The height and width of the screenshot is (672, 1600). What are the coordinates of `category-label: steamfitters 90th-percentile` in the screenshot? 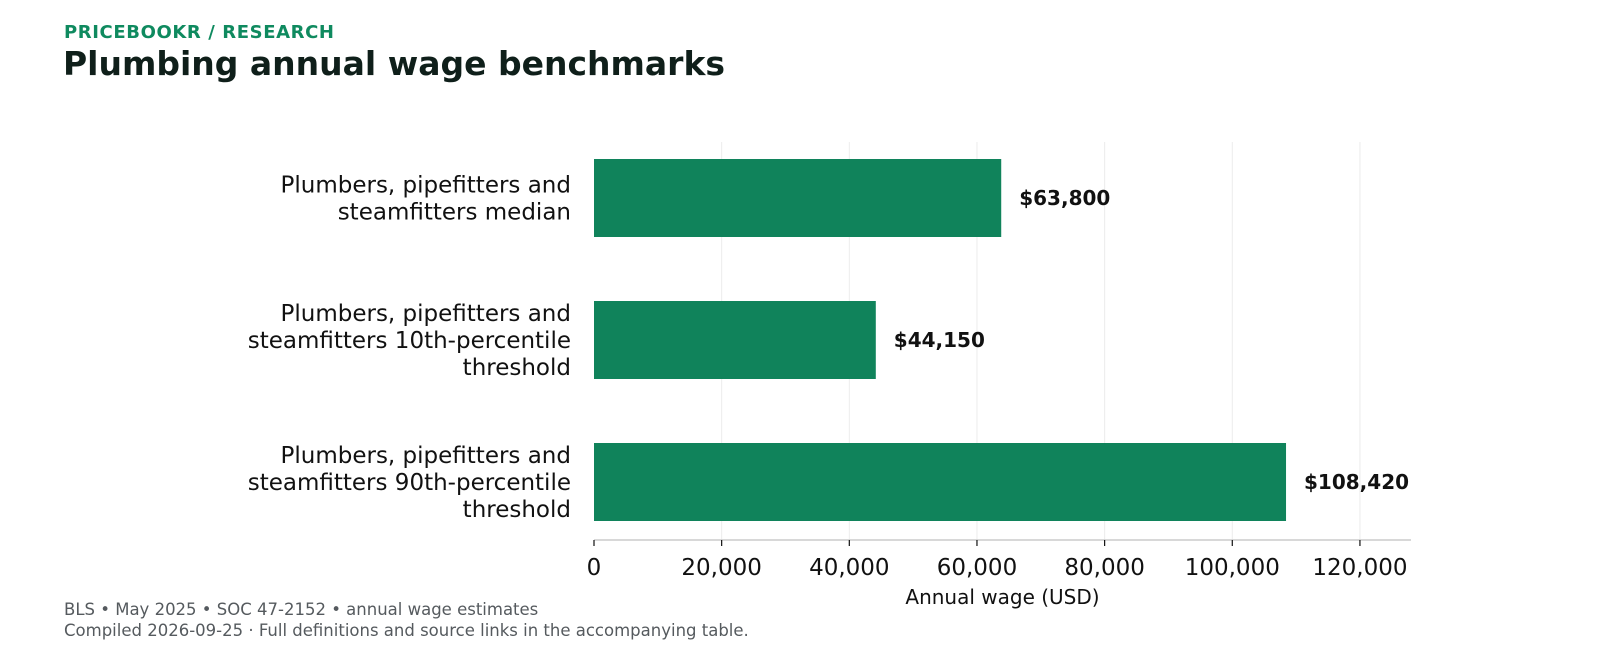 It's located at (409, 483).